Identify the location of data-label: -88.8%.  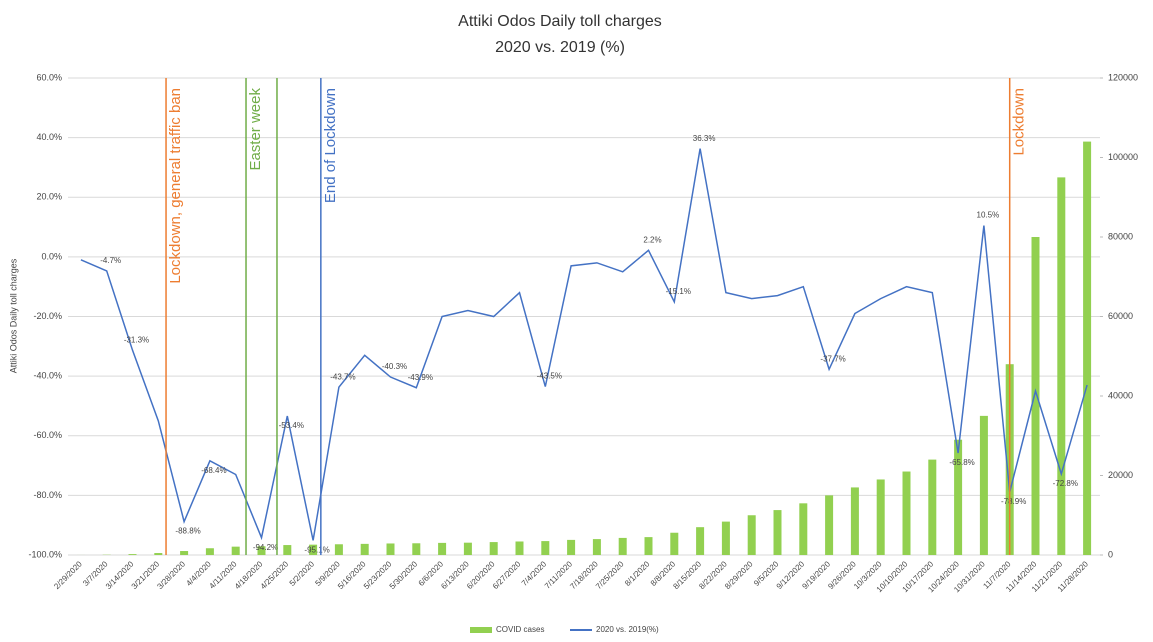
(187, 531).